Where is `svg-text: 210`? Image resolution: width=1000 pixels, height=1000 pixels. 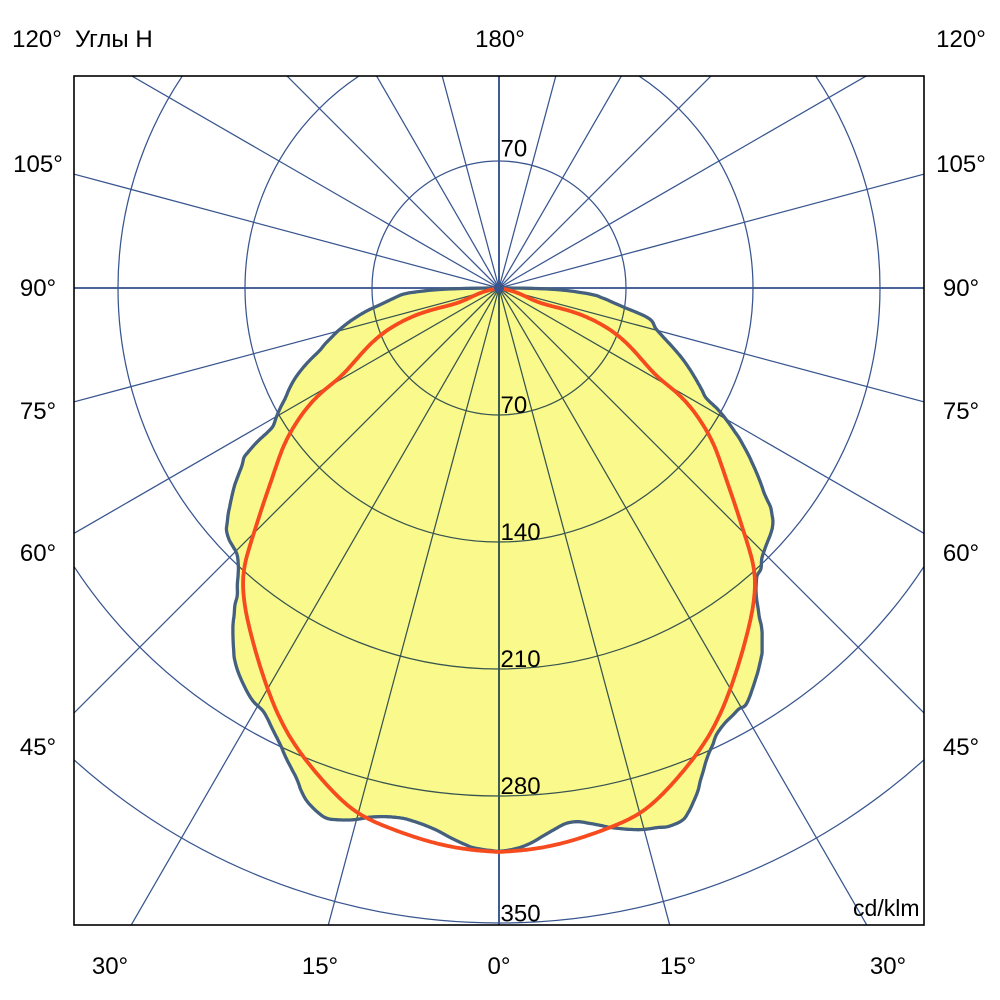
svg-text: 210 is located at coordinates (521, 659).